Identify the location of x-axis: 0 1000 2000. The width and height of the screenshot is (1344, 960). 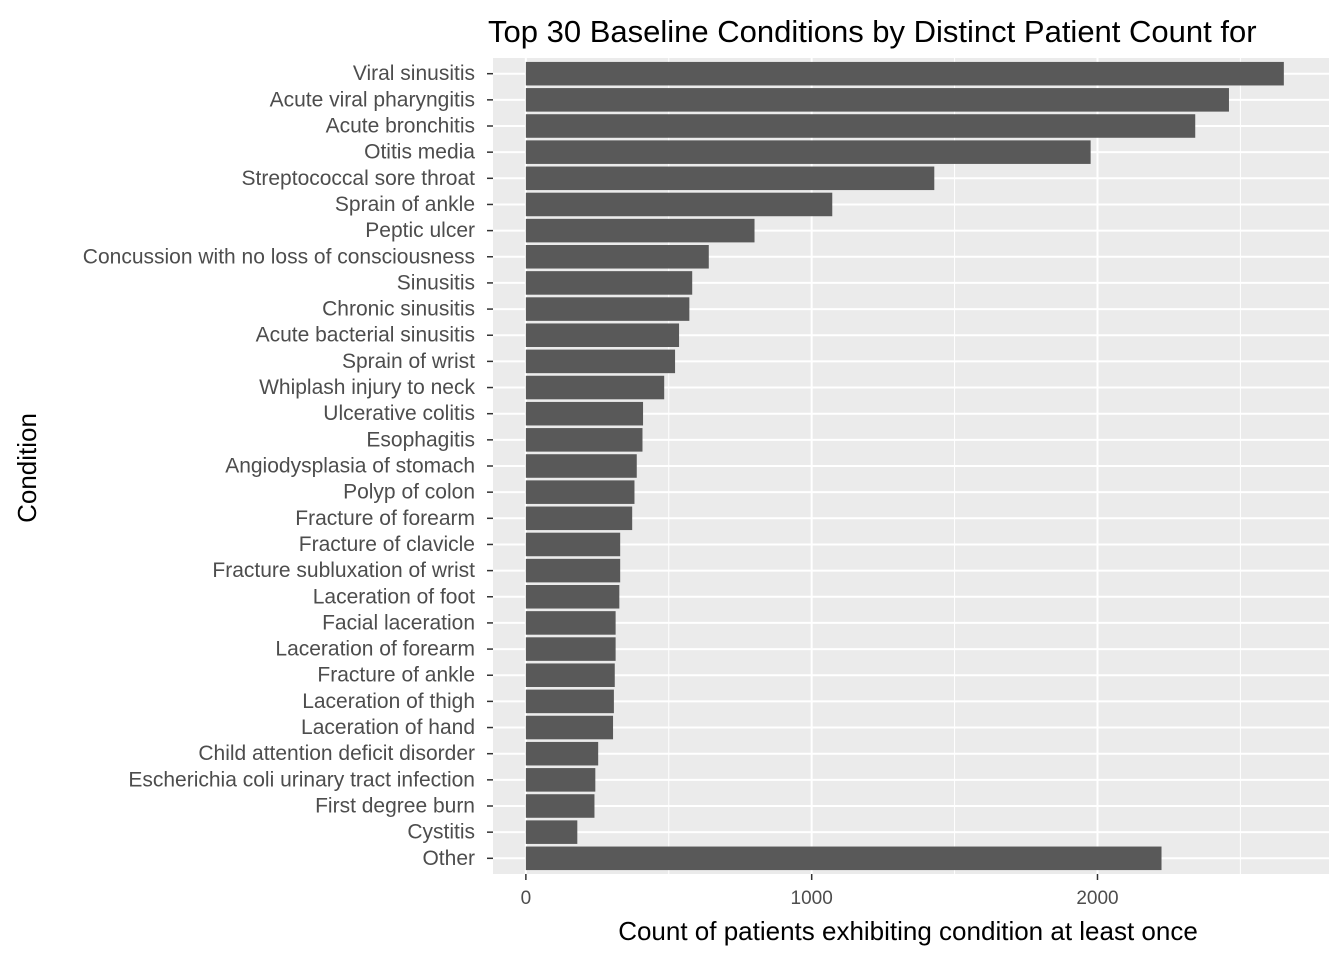
(820, 891).